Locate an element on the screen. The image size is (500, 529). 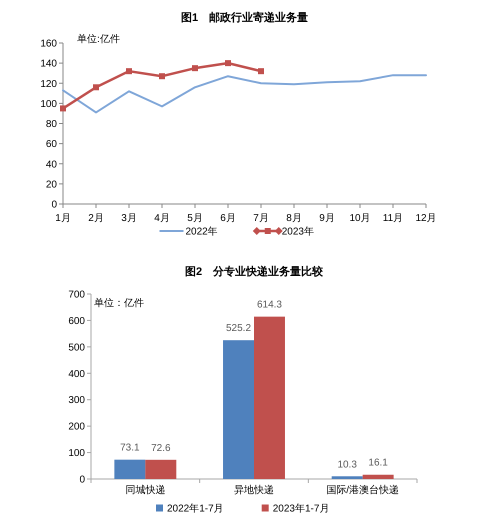
annotation: 单位:亿件 is located at coordinates (98, 39).